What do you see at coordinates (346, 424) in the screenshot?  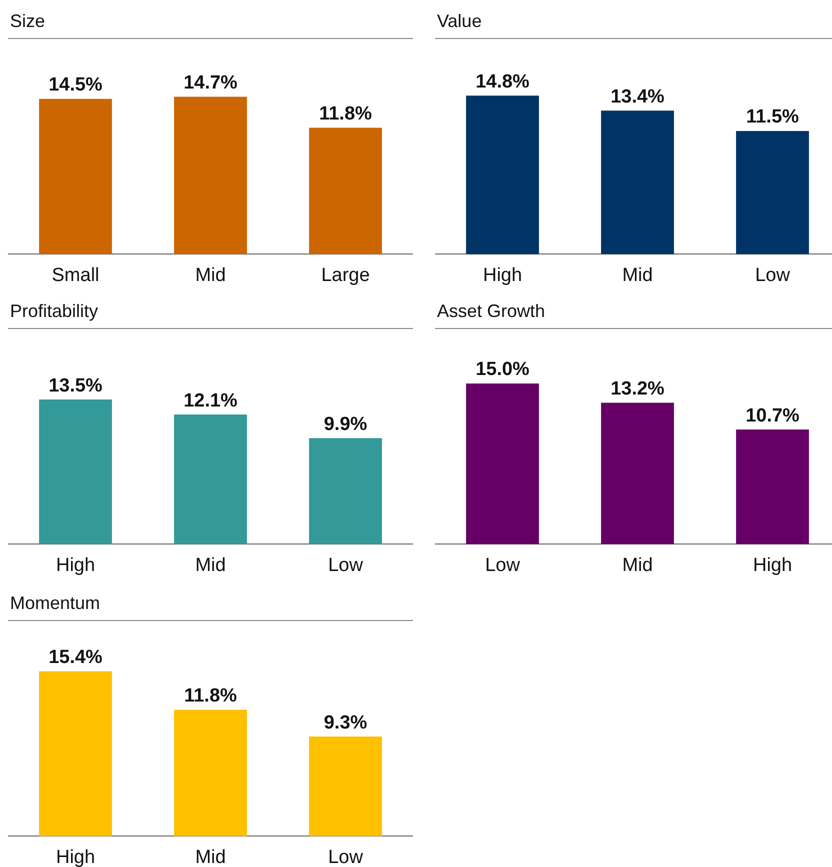 I see `data-label: 9.9%` at bounding box center [346, 424].